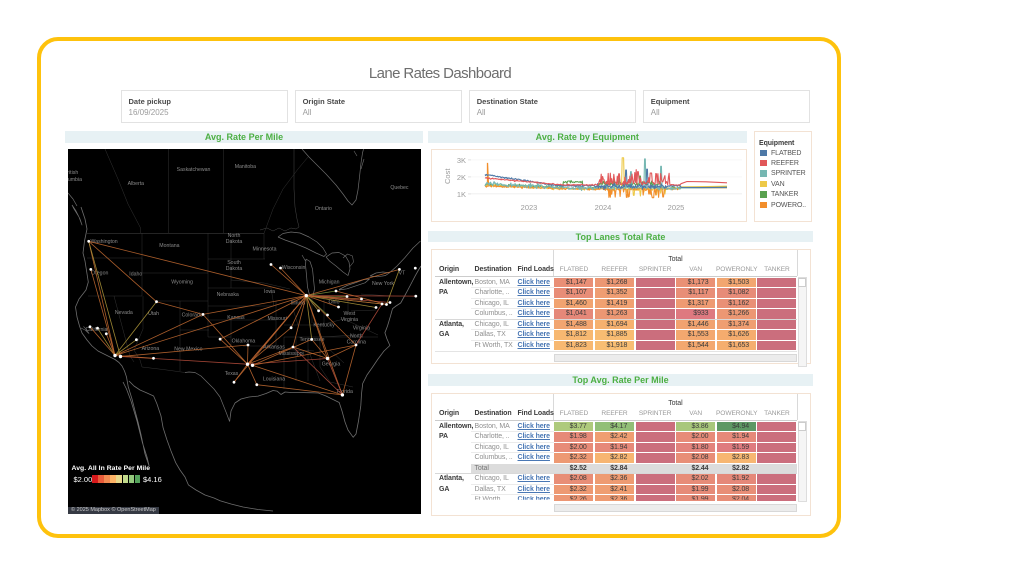 This screenshot has width=1024, height=576. What do you see at coordinates (244, 341) in the screenshot?
I see `svg-text: Oklahoma` at bounding box center [244, 341].